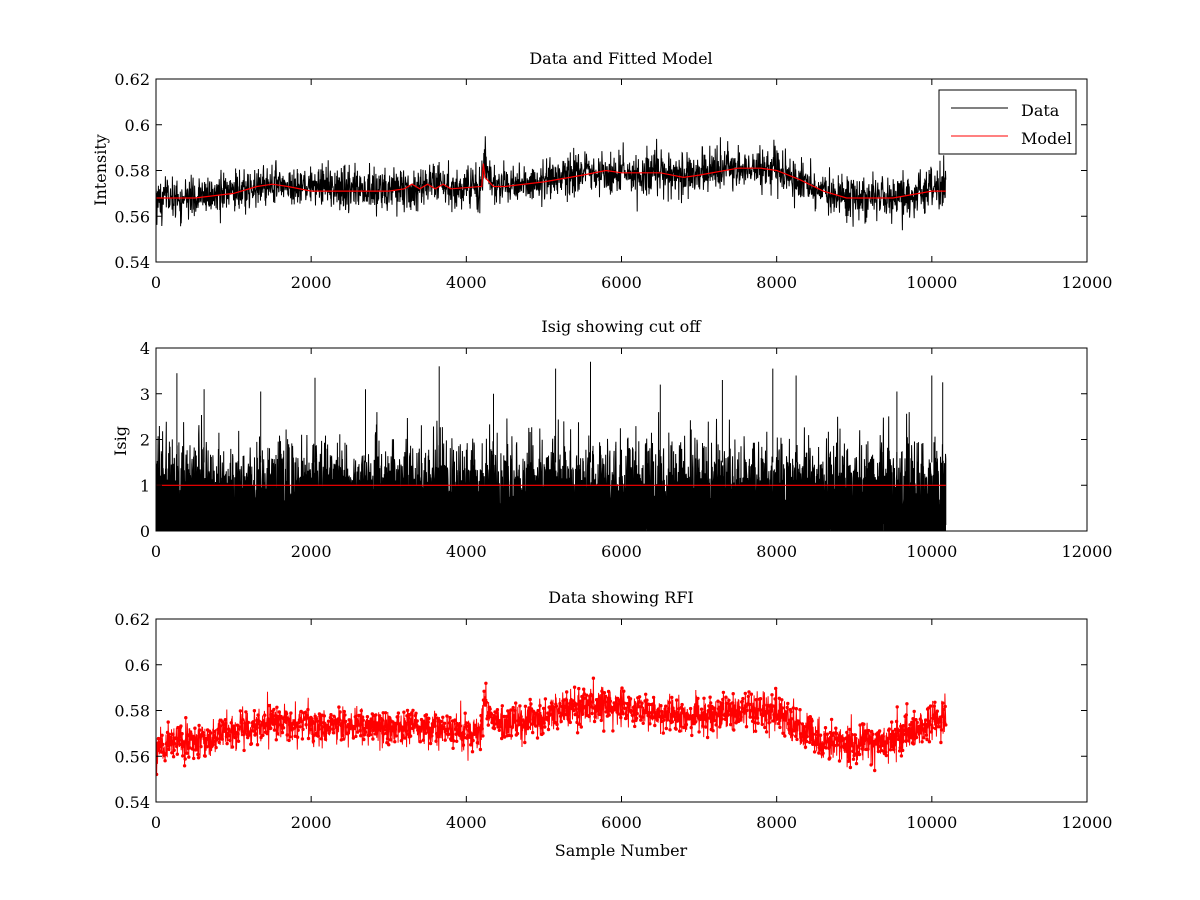 The width and height of the screenshot is (1200, 900). What do you see at coordinates (145, 485) in the screenshot?
I see `y-tick-label: 1` at bounding box center [145, 485].